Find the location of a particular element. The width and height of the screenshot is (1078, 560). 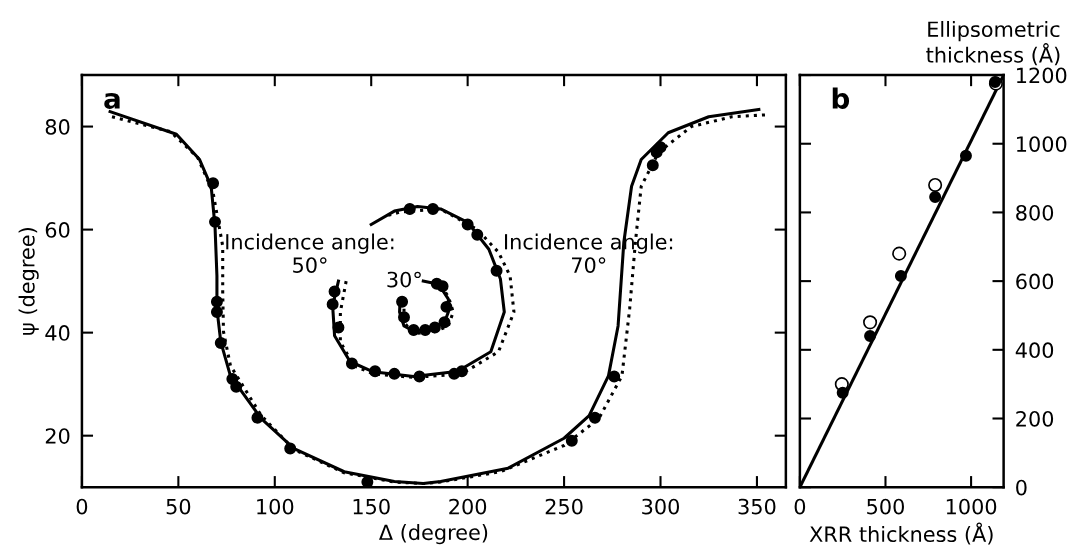

x-tick-label: 250 is located at coordinates (564, 506).